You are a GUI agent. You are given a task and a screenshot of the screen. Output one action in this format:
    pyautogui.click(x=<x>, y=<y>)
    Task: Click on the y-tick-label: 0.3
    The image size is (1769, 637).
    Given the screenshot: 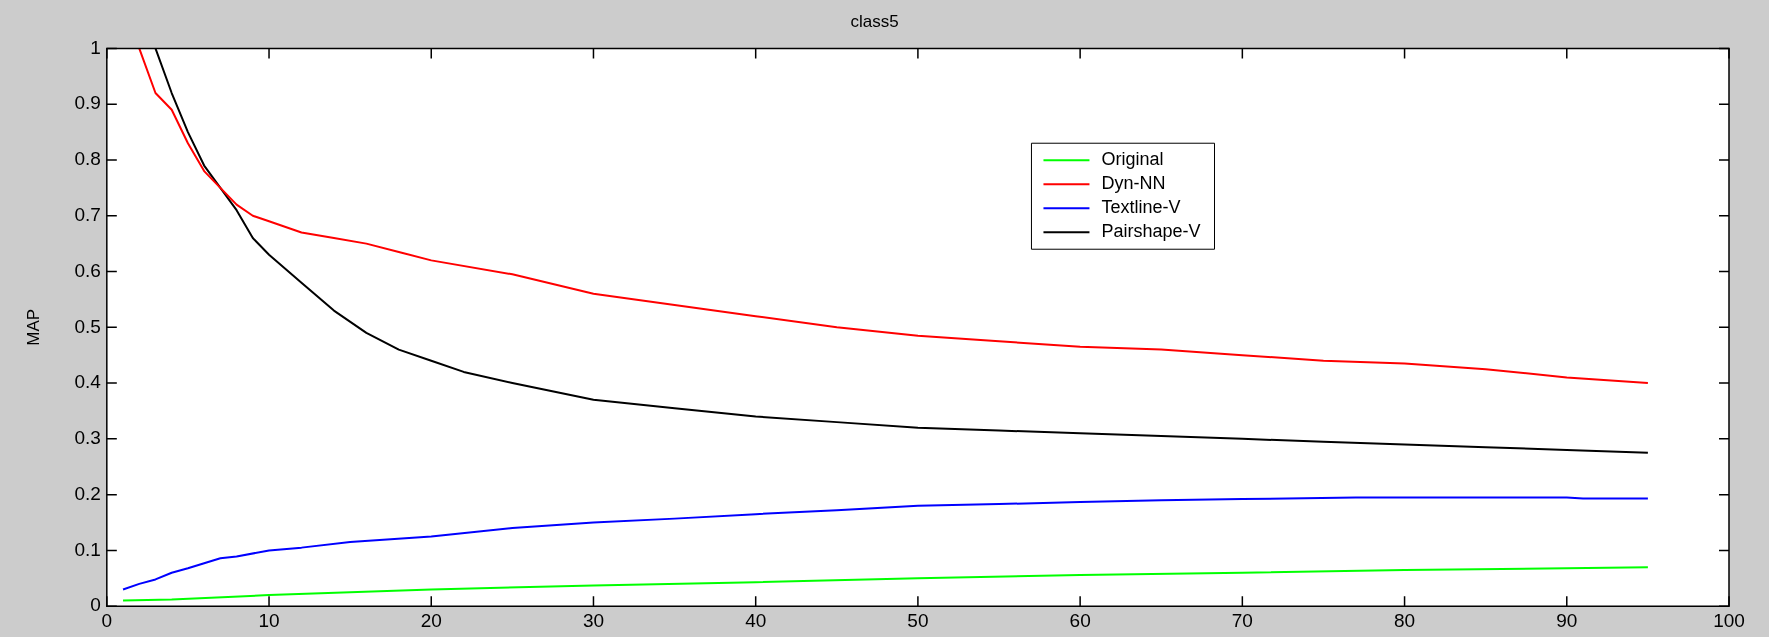 What is the action you would take?
    pyautogui.click(x=87, y=438)
    